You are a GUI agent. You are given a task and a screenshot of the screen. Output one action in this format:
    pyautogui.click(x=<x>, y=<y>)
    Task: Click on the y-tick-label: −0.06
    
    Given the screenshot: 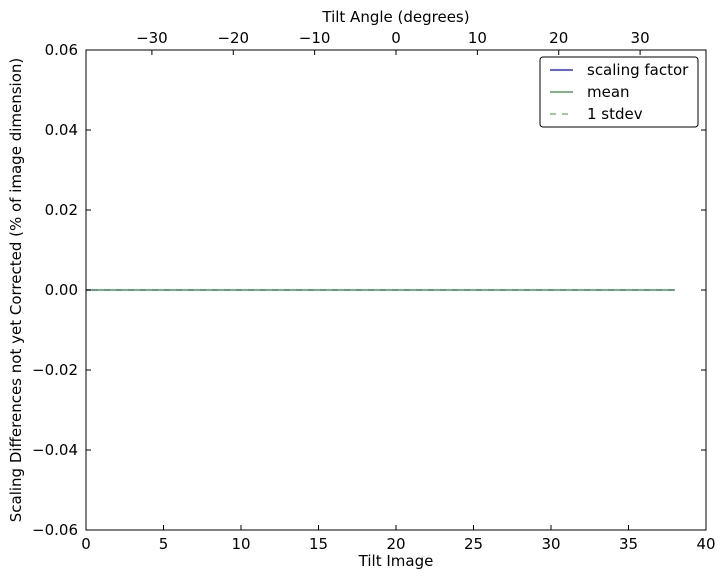 What is the action you would take?
    pyautogui.click(x=55, y=530)
    